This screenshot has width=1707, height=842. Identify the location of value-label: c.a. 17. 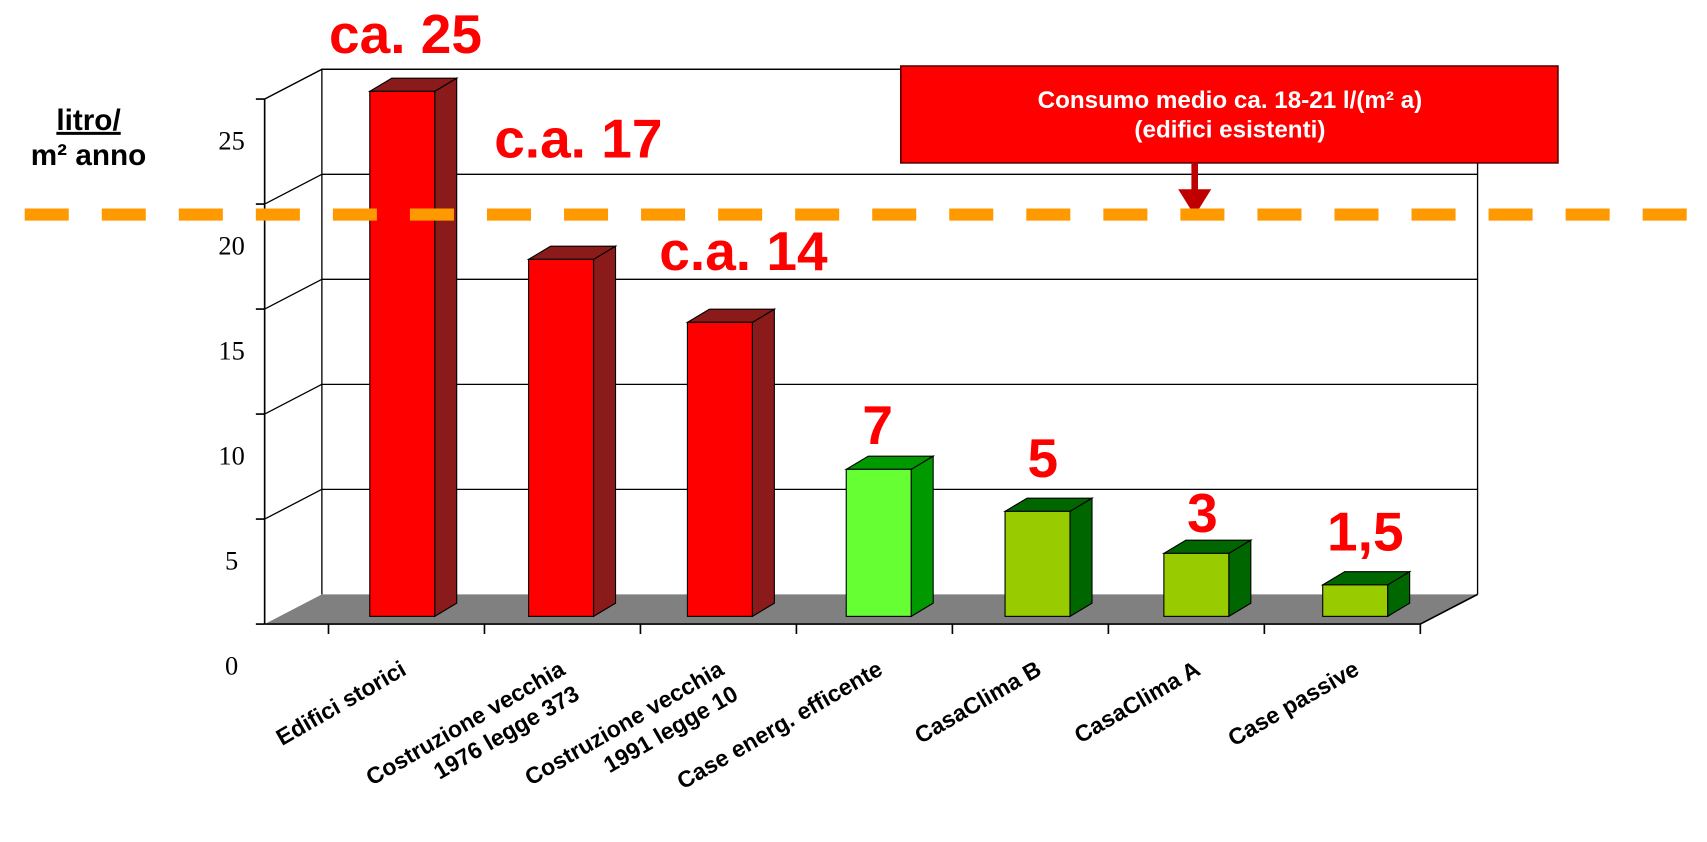
(578, 139).